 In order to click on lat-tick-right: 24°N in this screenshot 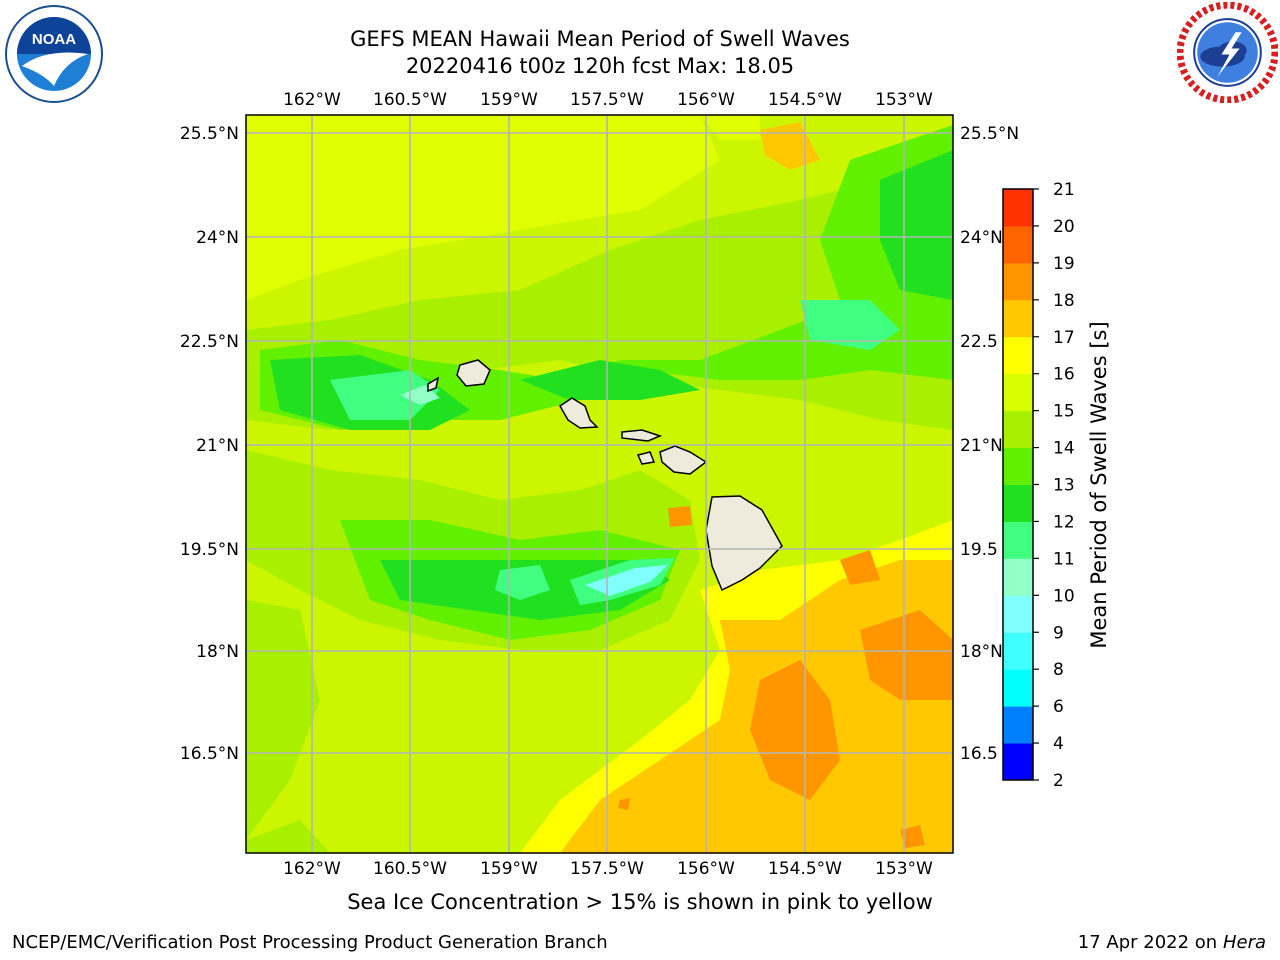, I will do `click(981, 238)`.